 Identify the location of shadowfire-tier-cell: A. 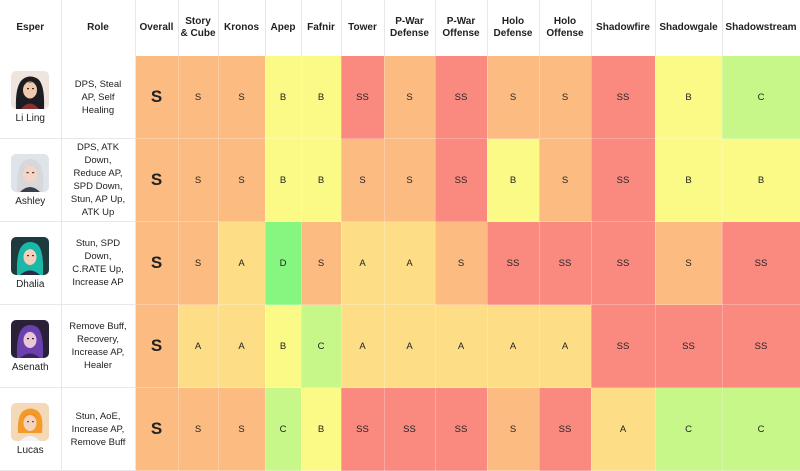
(623, 429).